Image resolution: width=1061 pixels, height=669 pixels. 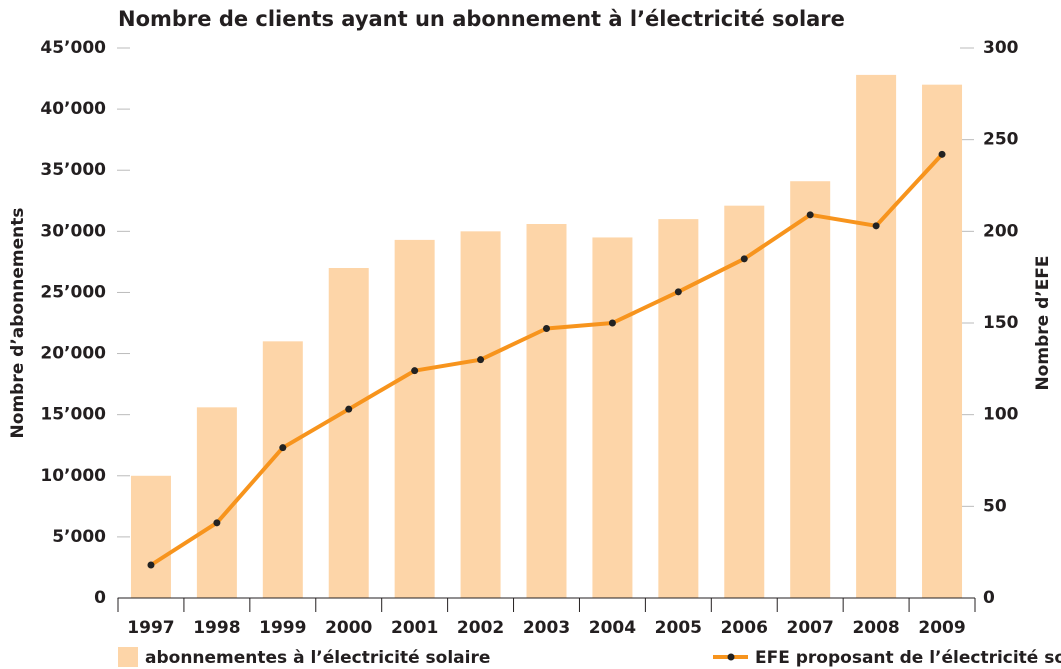 I want to click on x-tick-label: 2009, so click(x=941, y=628).